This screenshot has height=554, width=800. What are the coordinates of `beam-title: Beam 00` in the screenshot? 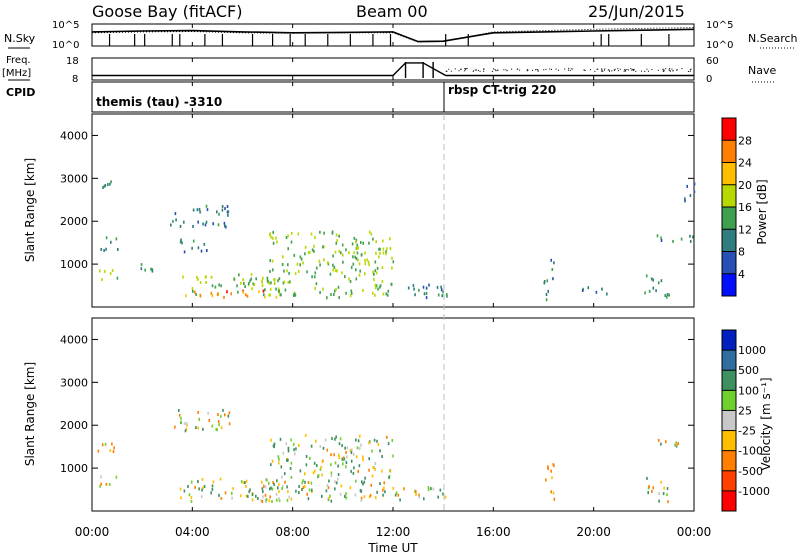 It's located at (392, 11).